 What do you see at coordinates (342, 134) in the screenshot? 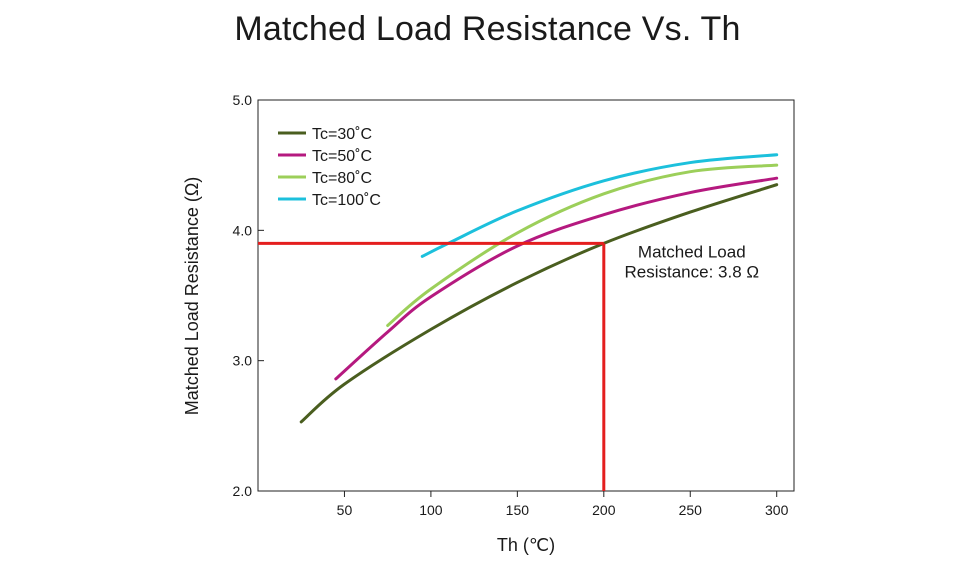
I see `legend-label-1: Tc=30˚C` at bounding box center [342, 134].